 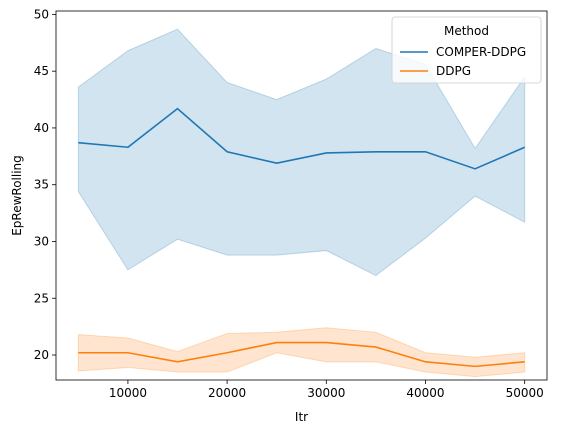 I want to click on y-tick-label: 50, so click(x=41, y=14).